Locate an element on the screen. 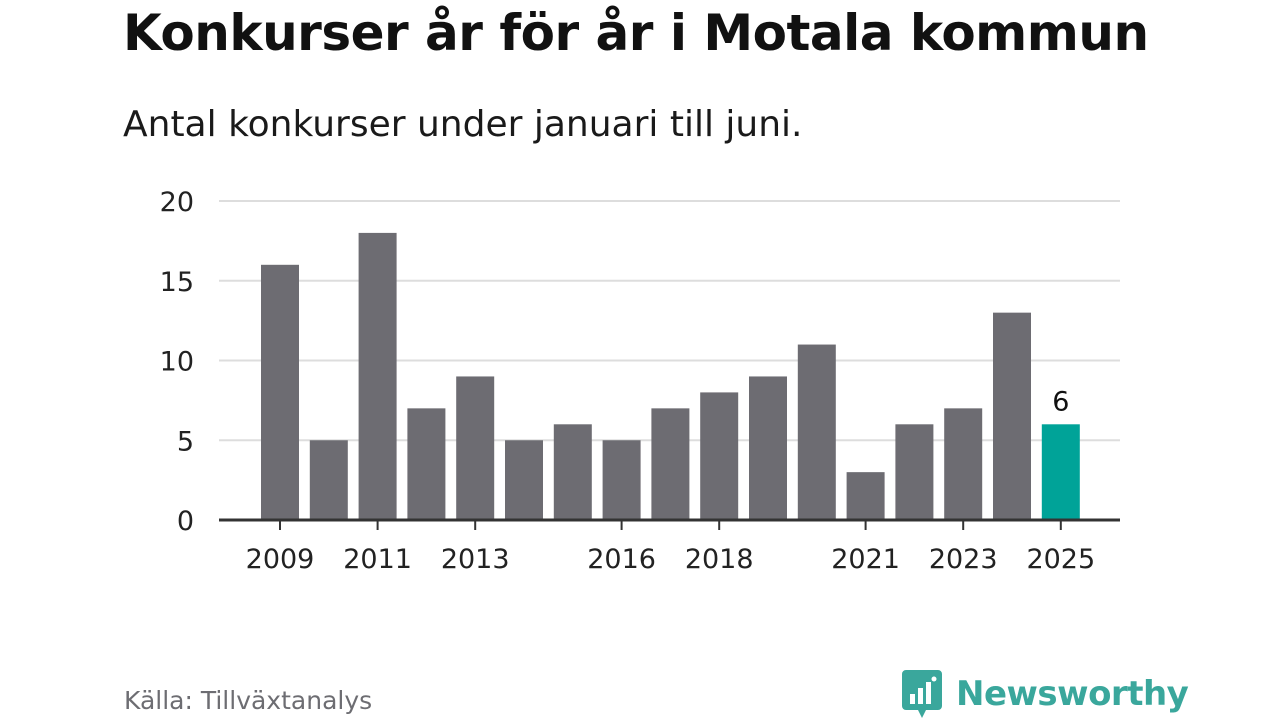  y-tick-label: 10 is located at coordinates (177, 362).